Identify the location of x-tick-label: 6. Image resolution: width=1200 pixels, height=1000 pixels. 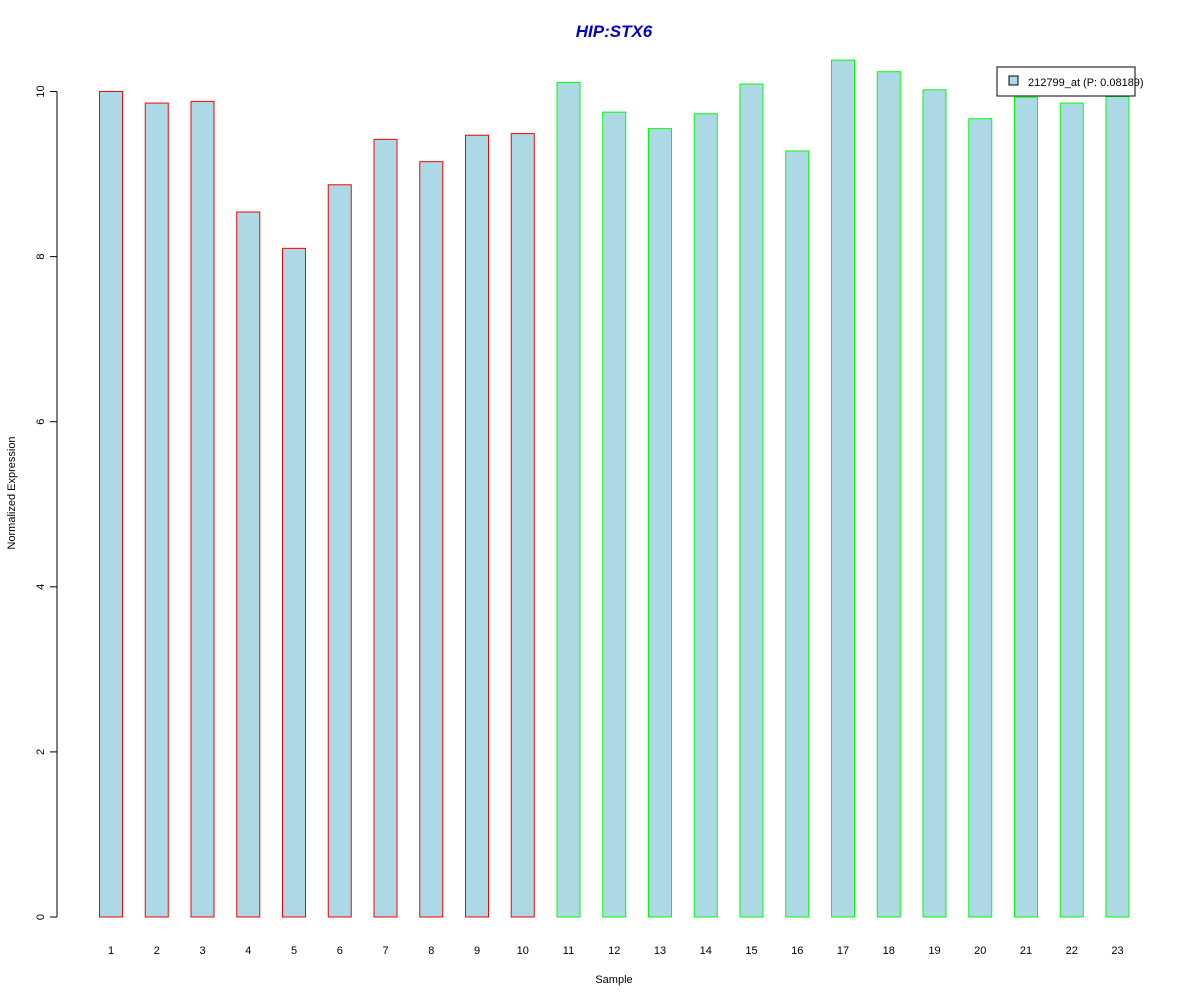
(340, 951).